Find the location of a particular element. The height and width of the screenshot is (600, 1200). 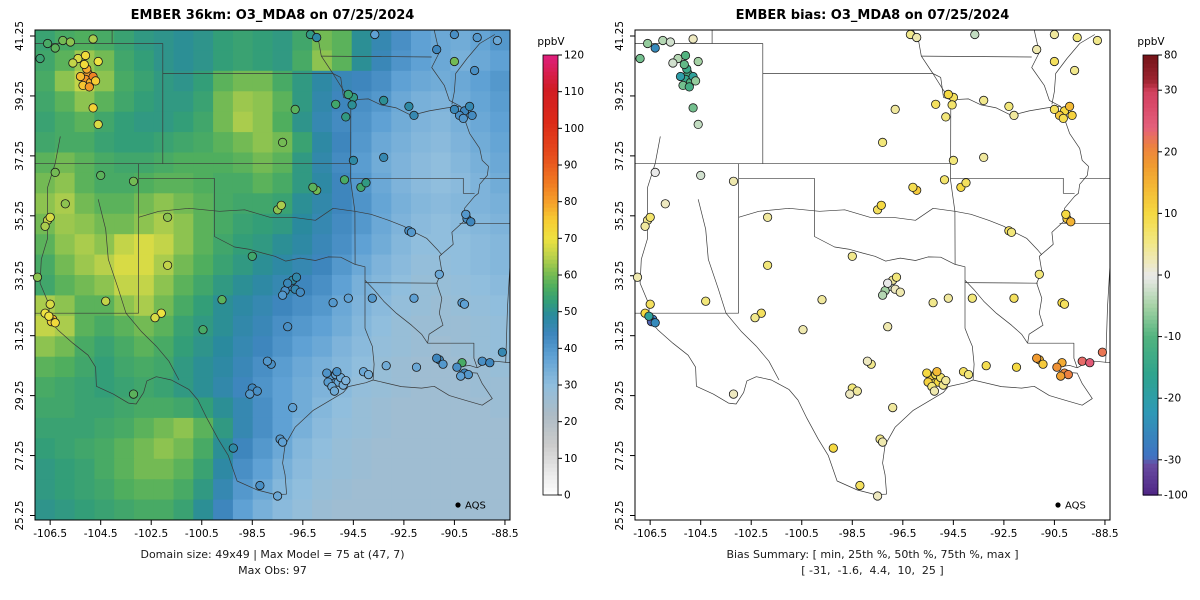

svg-text: 90 is located at coordinates (570, 166).